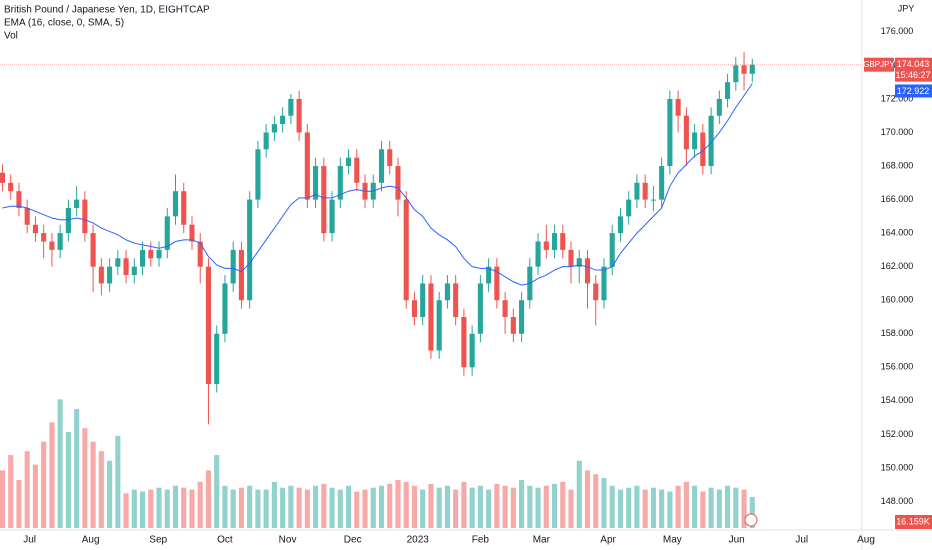  I want to click on y-tick-label: 164.000, so click(897, 233).